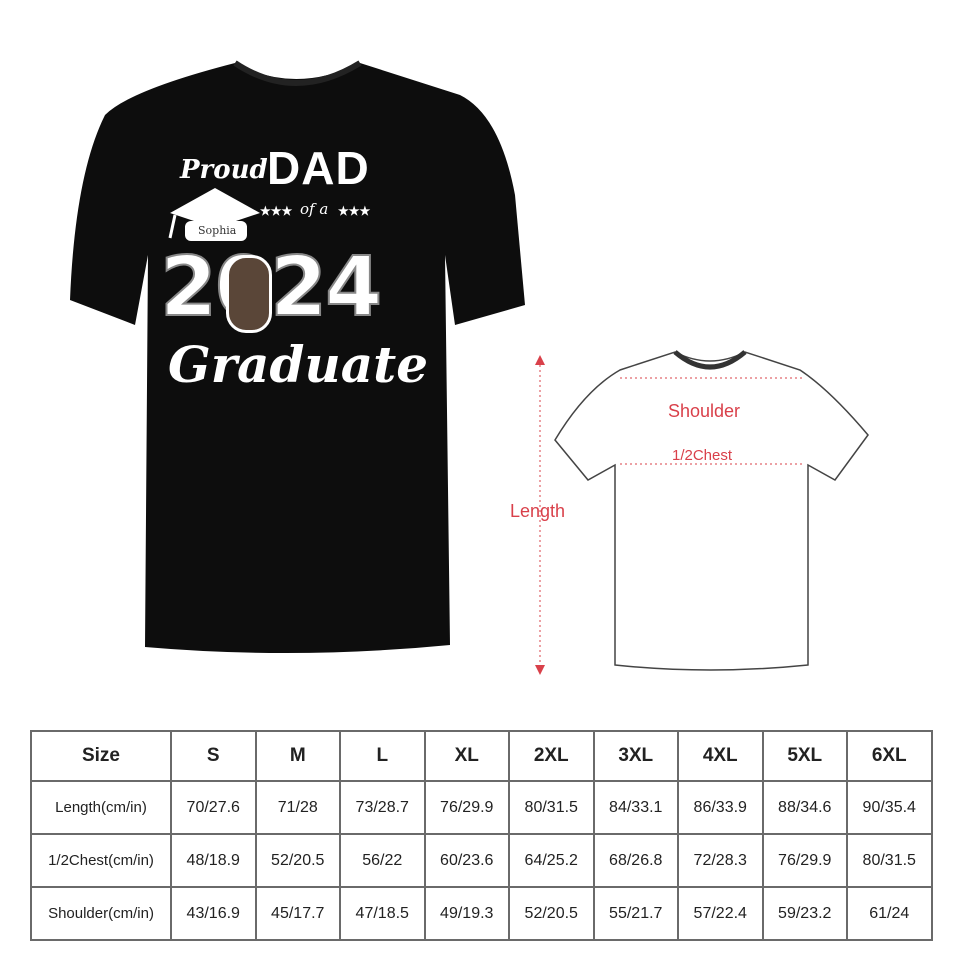  Describe the element at coordinates (224, 170) in the screenshot. I see `print-proud: Proud` at that location.